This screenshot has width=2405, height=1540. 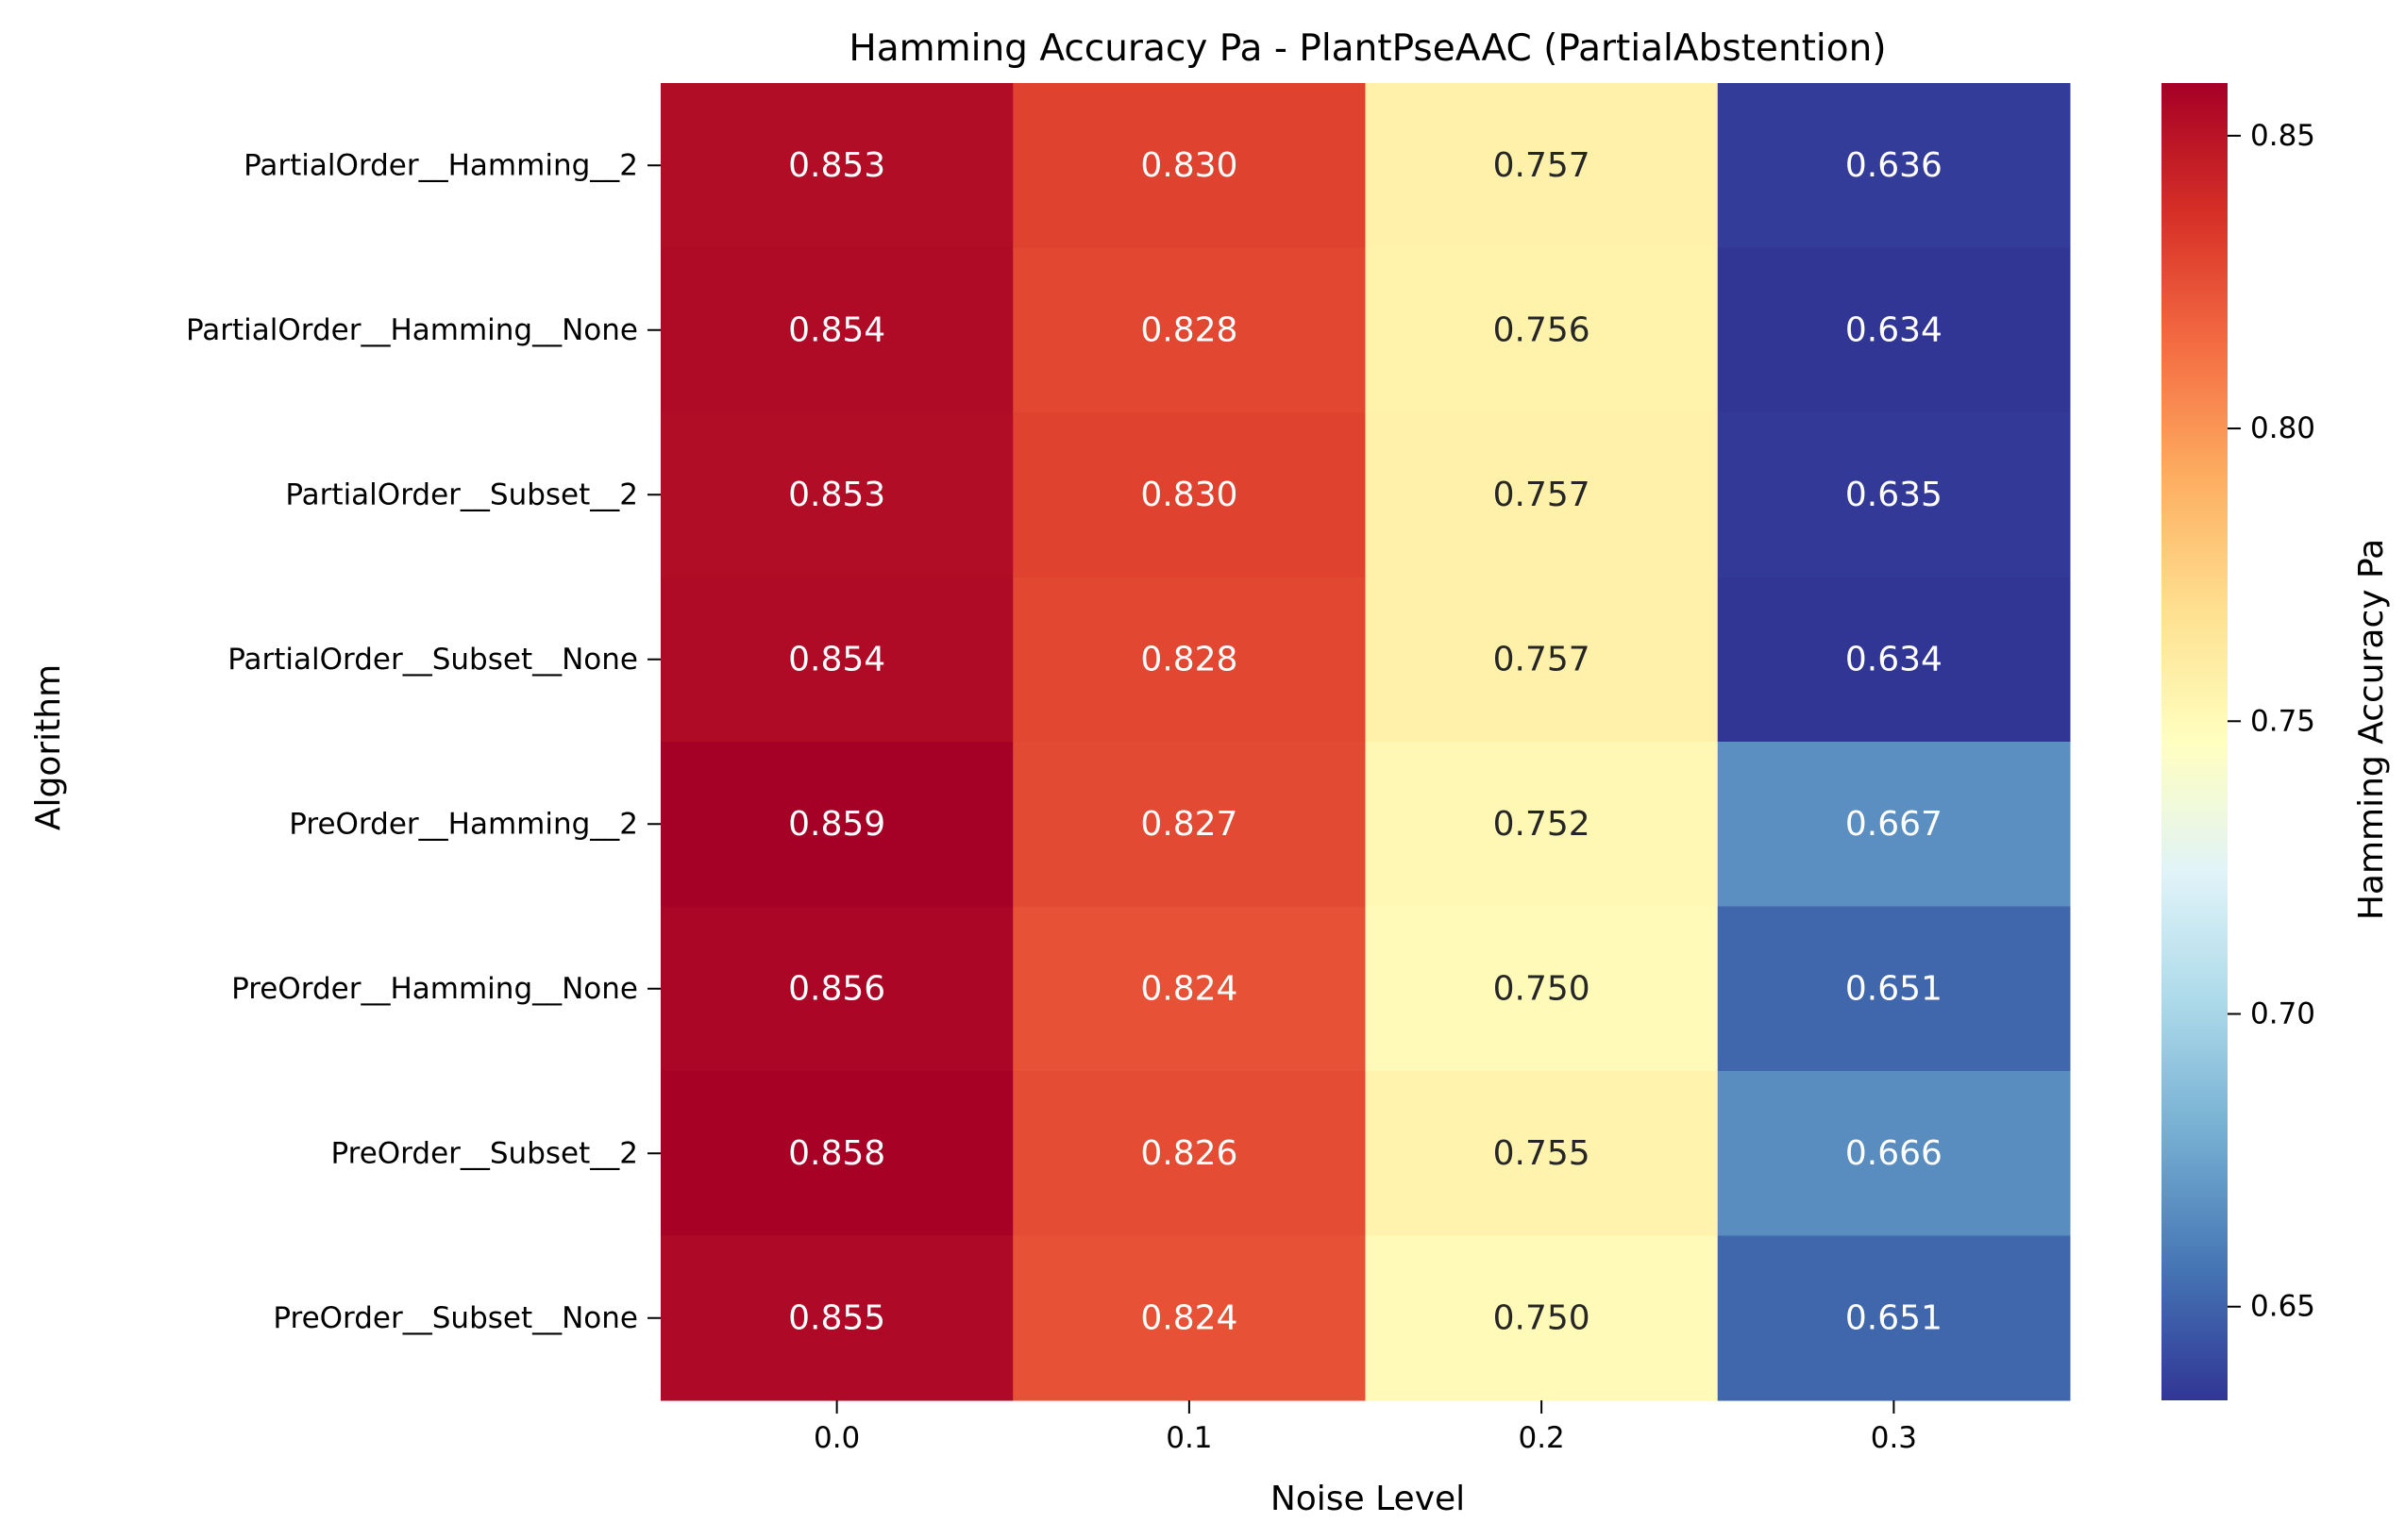 What do you see at coordinates (1541, 1438) in the screenshot?
I see `x-tick-label: 0.2` at bounding box center [1541, 1438].